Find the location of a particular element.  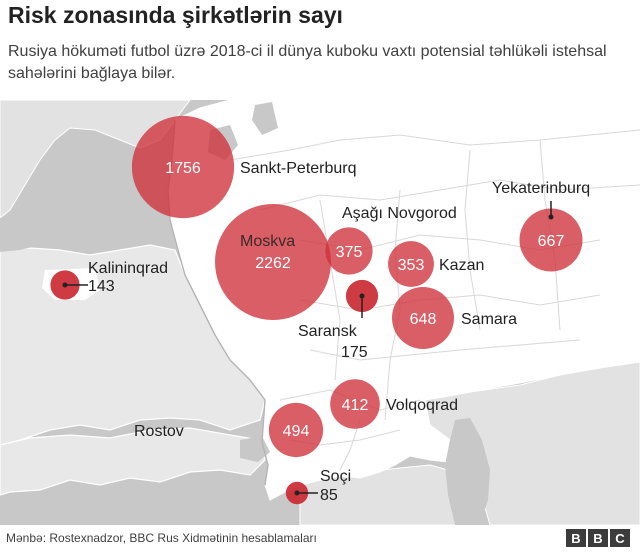

value-sankt-peterburq: 1756 is located at coordinates (183, 168).